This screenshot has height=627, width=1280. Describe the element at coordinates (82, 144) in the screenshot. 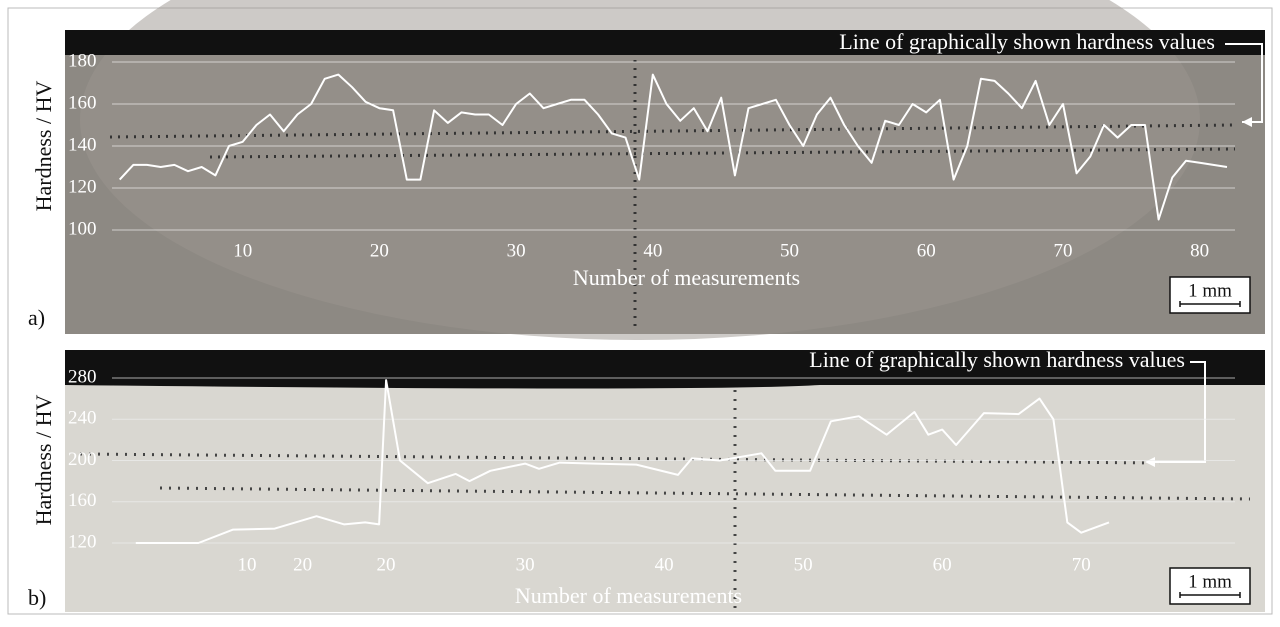

I see `y-tick-label: 140` at that location.